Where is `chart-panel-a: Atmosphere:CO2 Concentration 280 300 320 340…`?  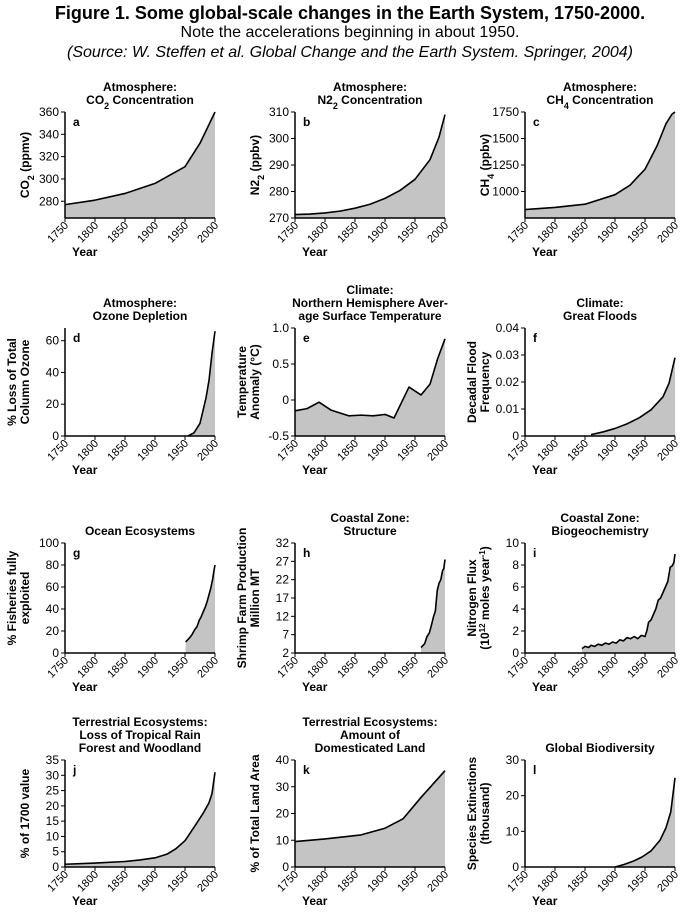
chart-panel-a: Atmosphere:CO2 Concentration 280 300 320 340… is located at coordinates (119, 169).